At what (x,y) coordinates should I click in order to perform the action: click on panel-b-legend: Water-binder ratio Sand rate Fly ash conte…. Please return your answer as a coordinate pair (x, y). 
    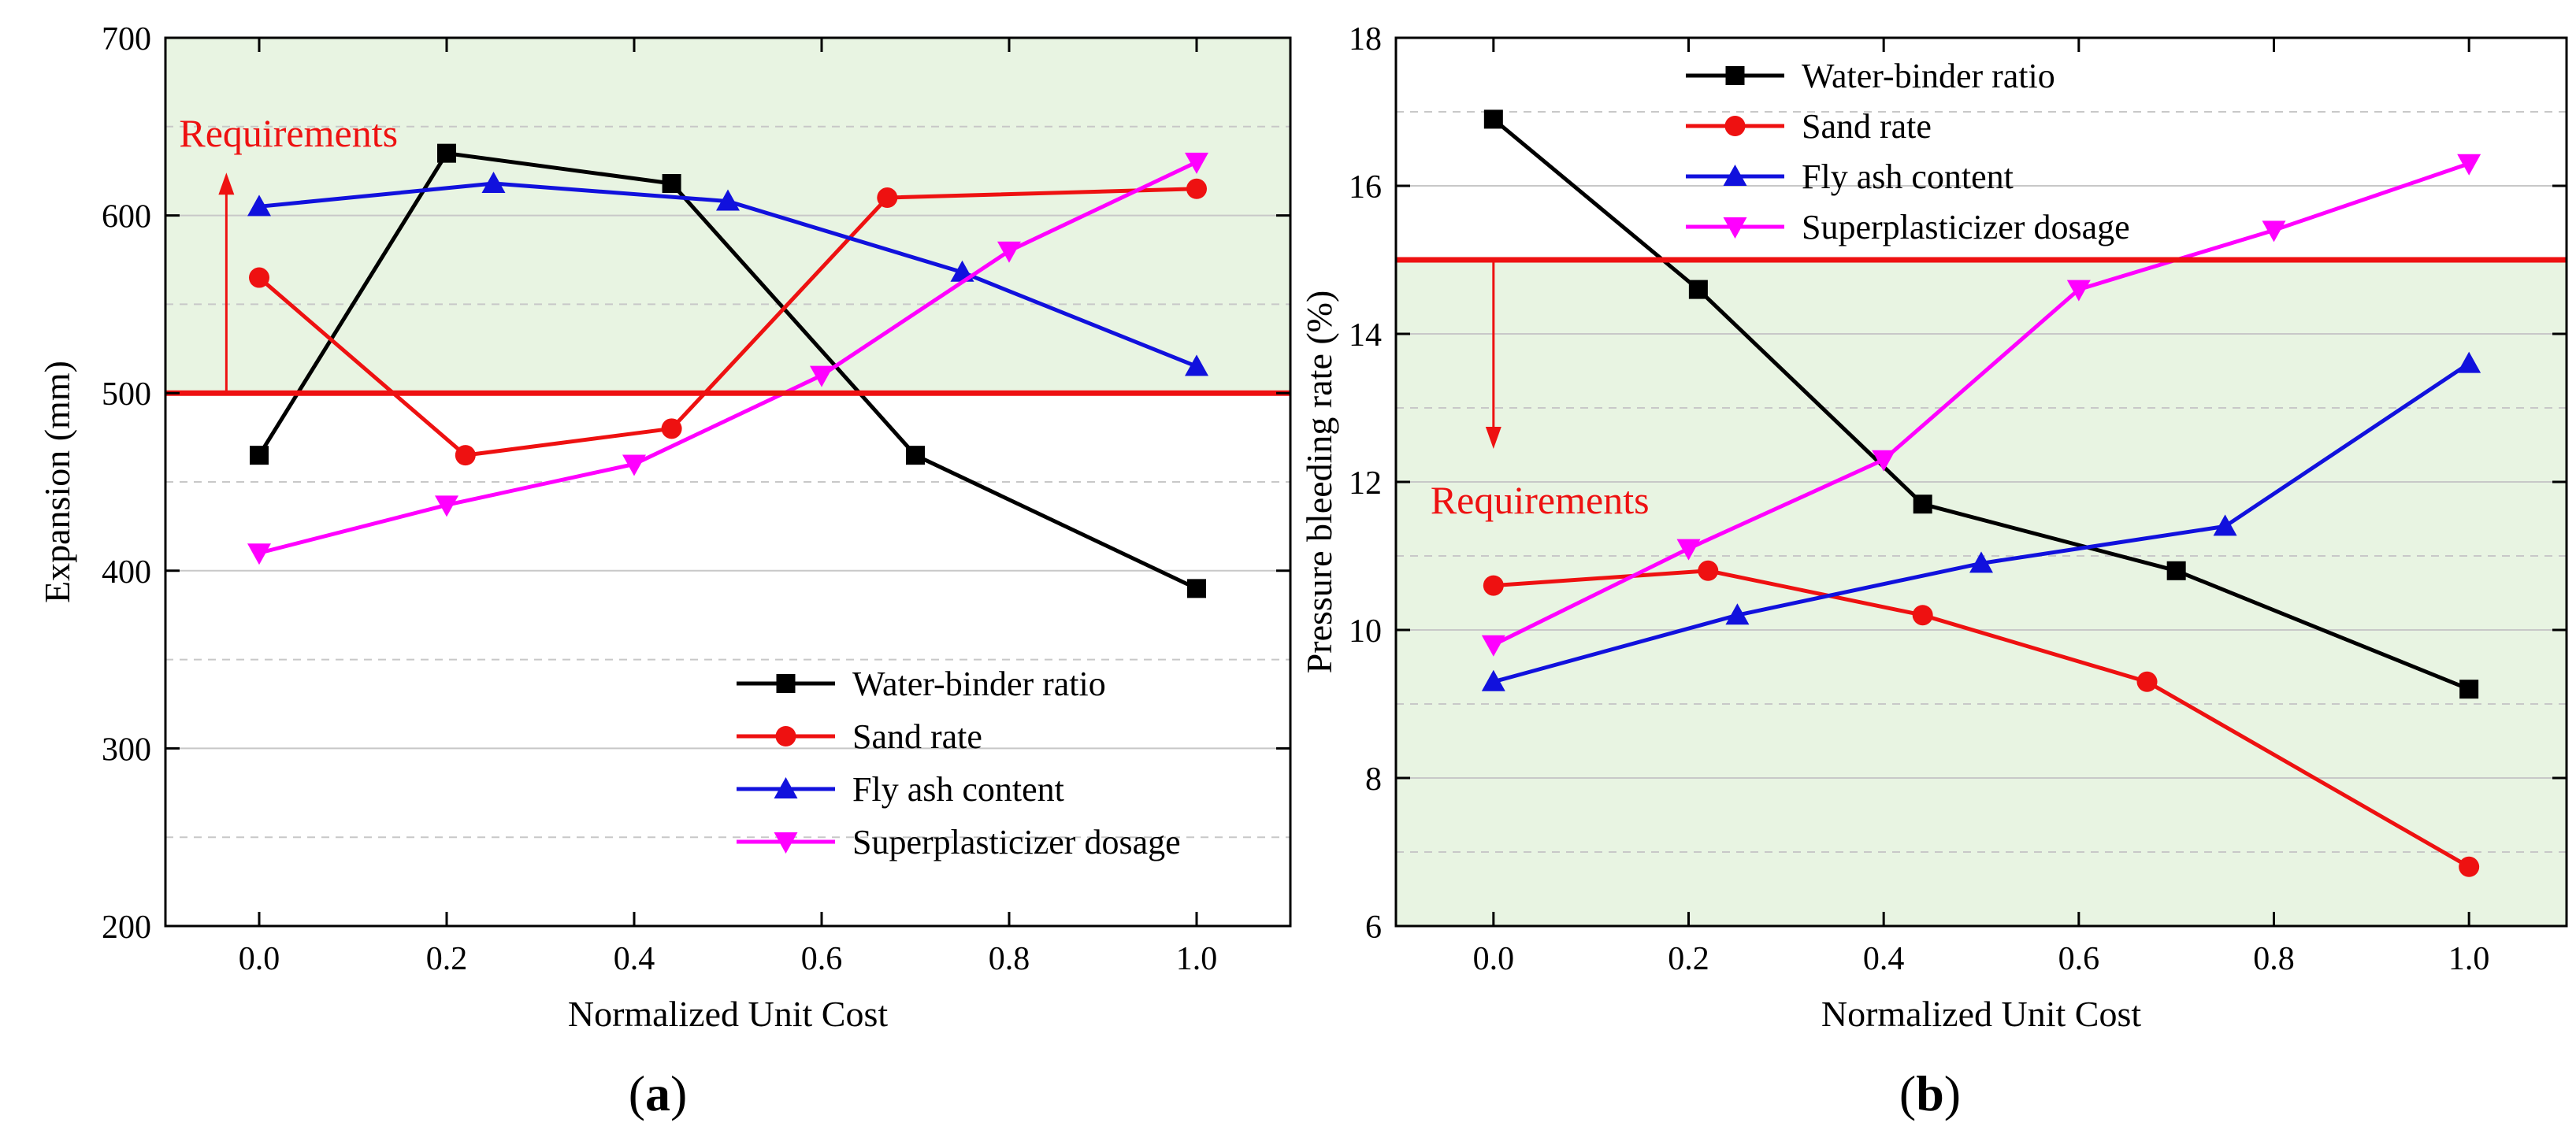
    Looking at the image, I should click on (1908, 151).